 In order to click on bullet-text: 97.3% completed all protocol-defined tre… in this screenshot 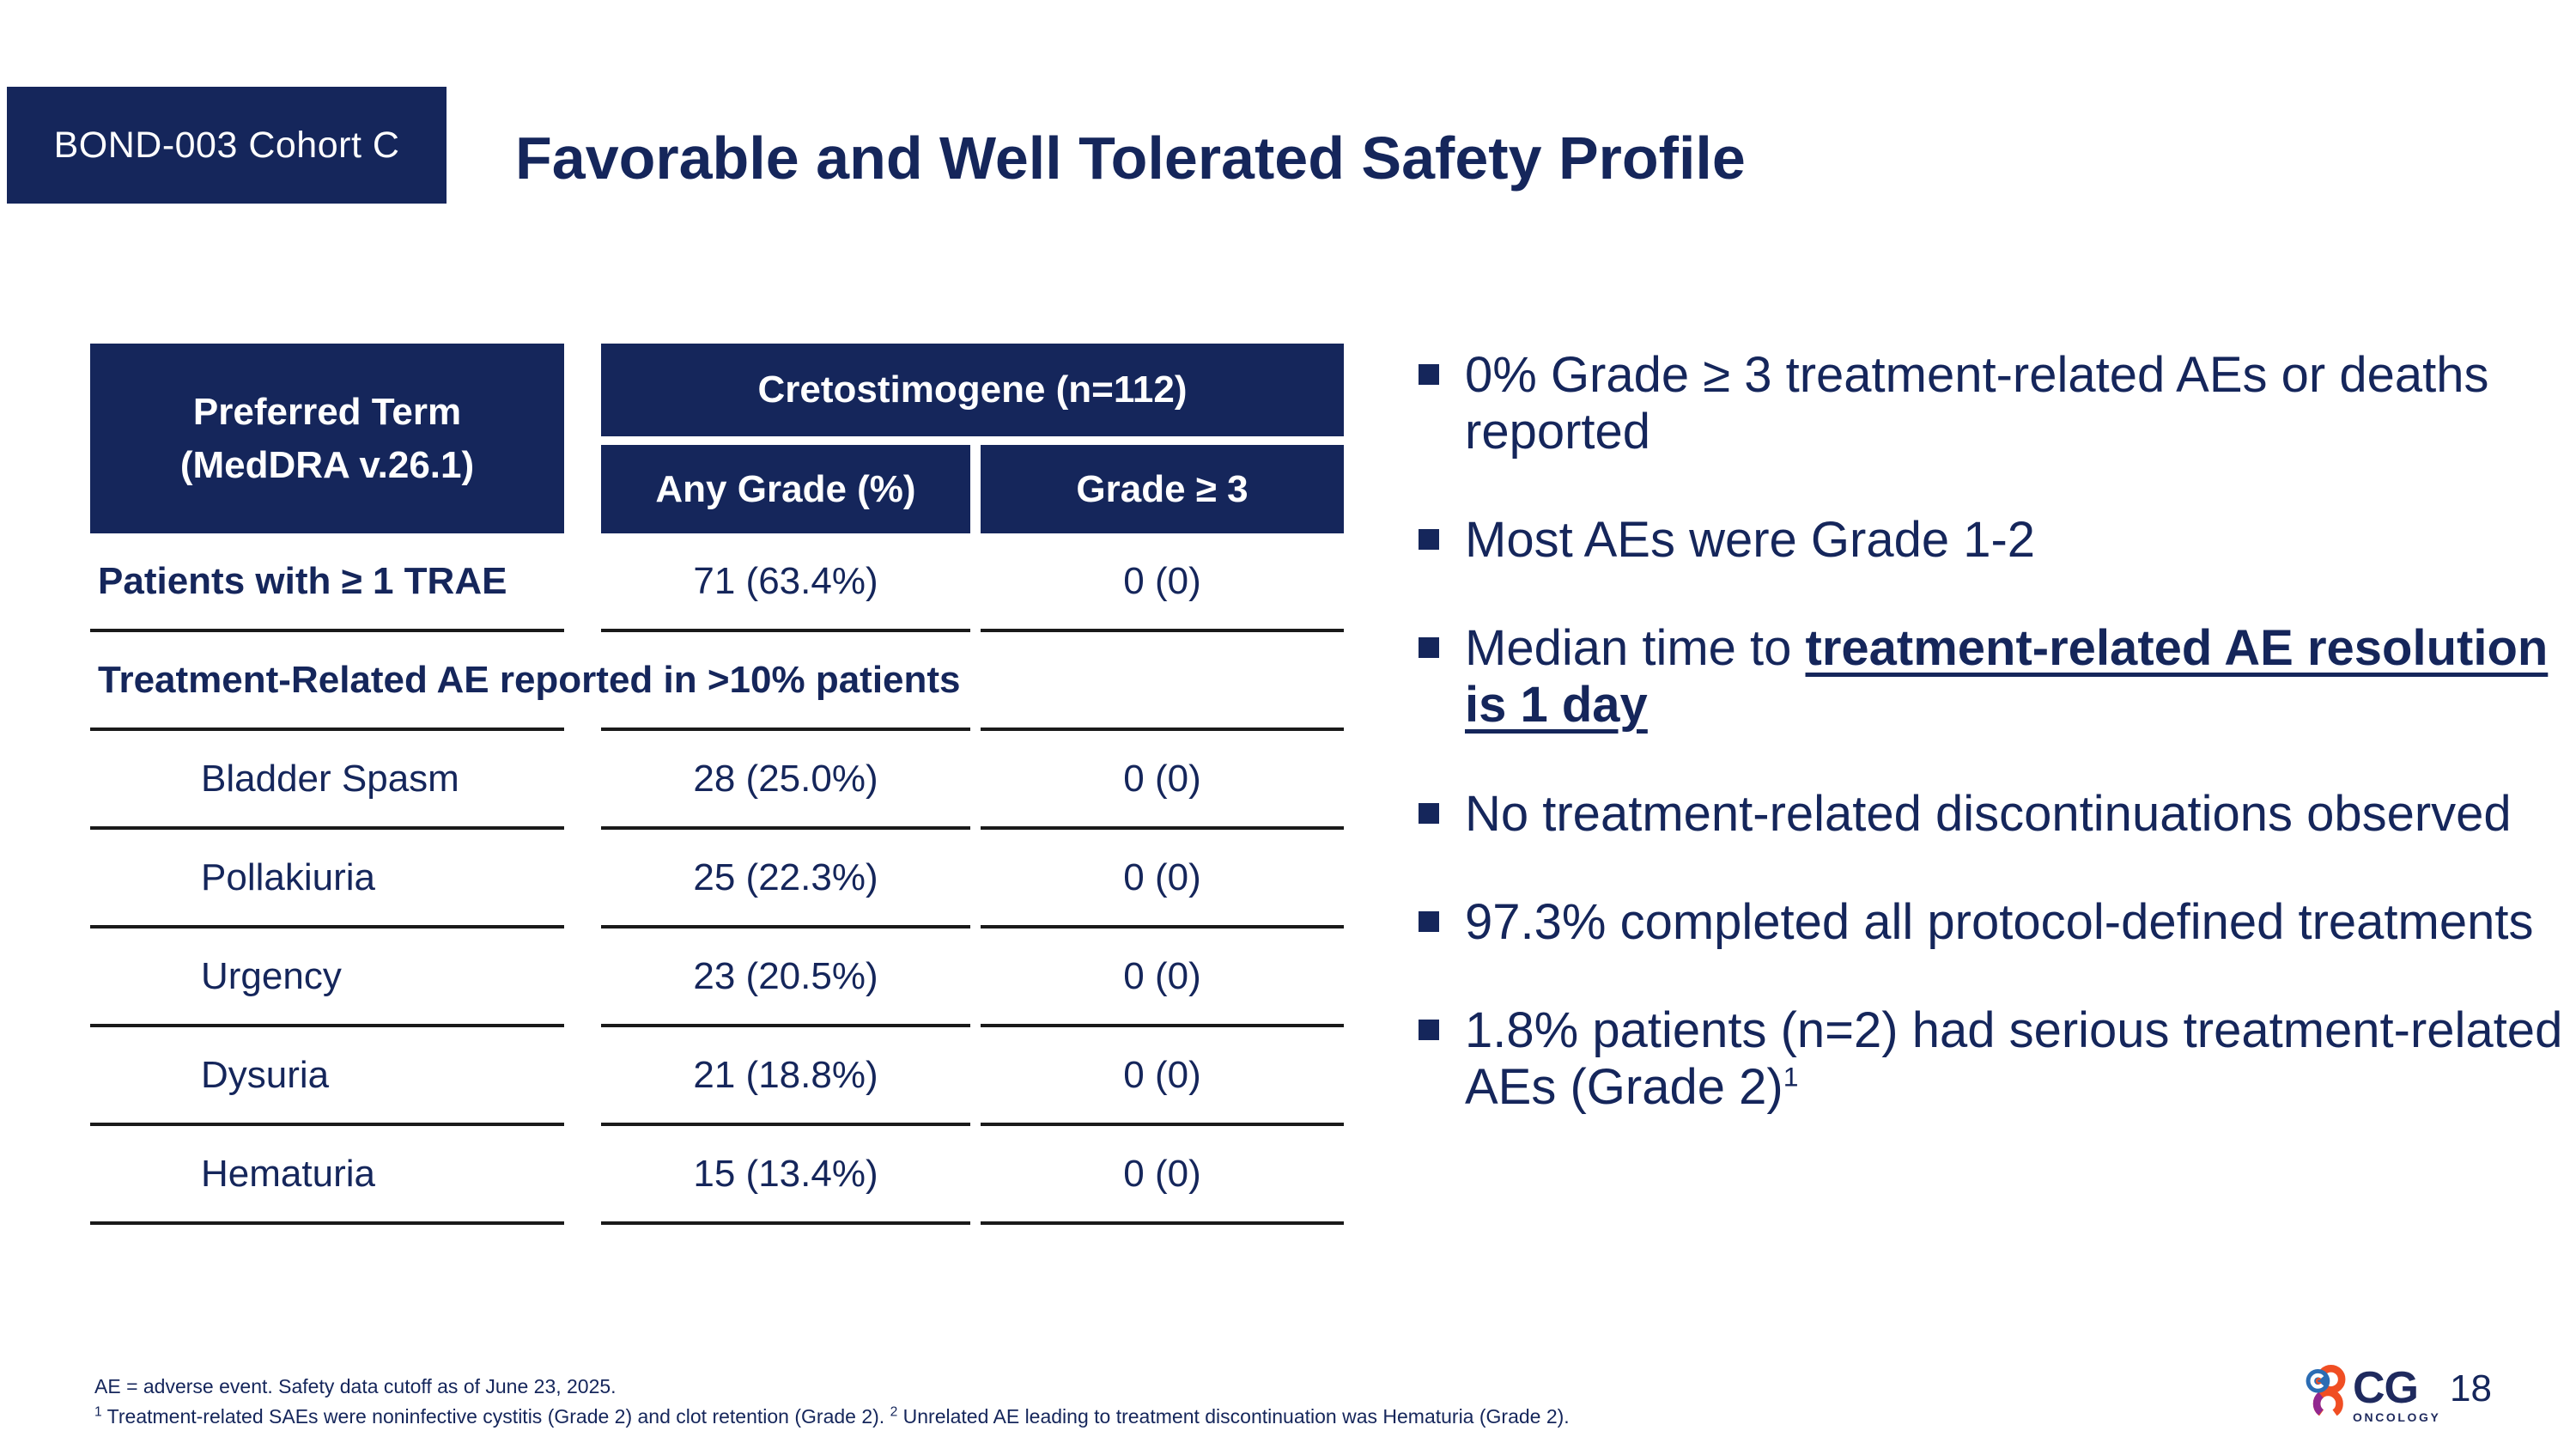, I will do `click(1999, 921)`.